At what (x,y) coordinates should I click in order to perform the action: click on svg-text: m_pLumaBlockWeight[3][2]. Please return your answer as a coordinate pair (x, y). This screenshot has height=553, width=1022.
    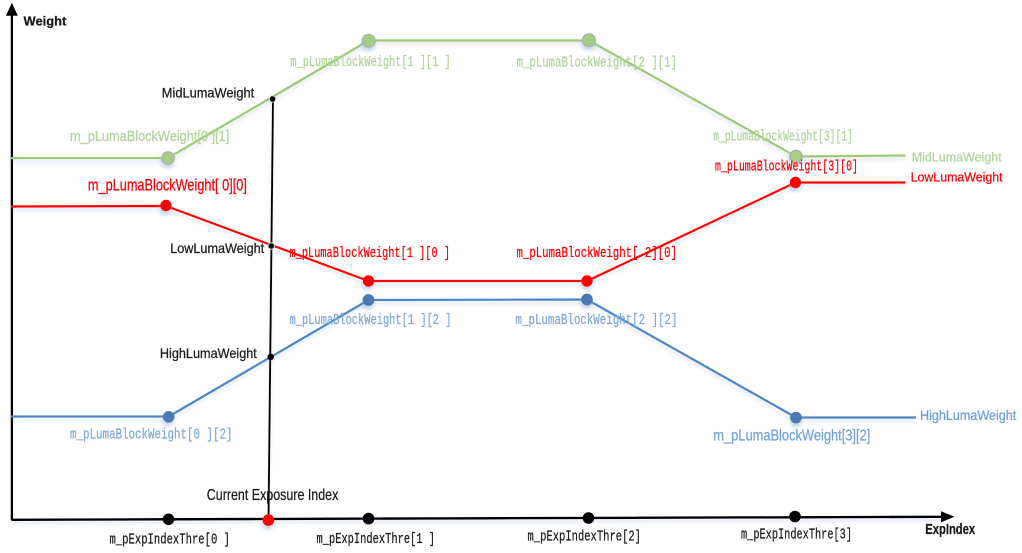
    Looking at the image, I should click on (791, 436).